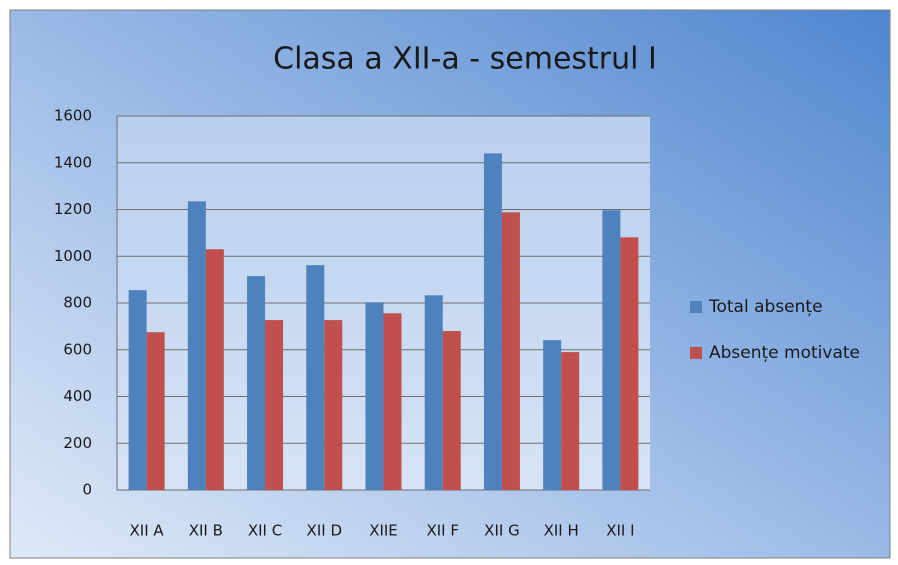  Describe the element at coordinates (77, 303) in the screenshot. I see `y-tick-label: 800` at that location.